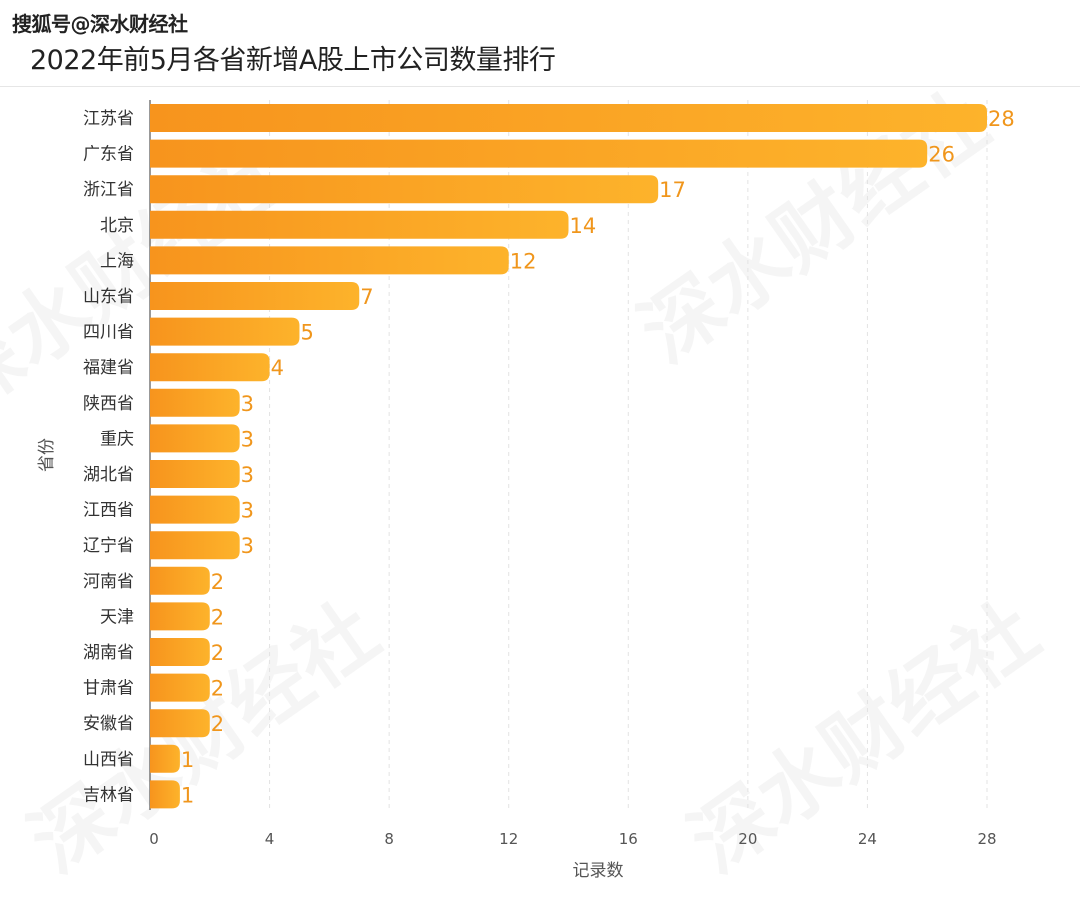  I want to click on data-label: 28, so click(1001, 119).